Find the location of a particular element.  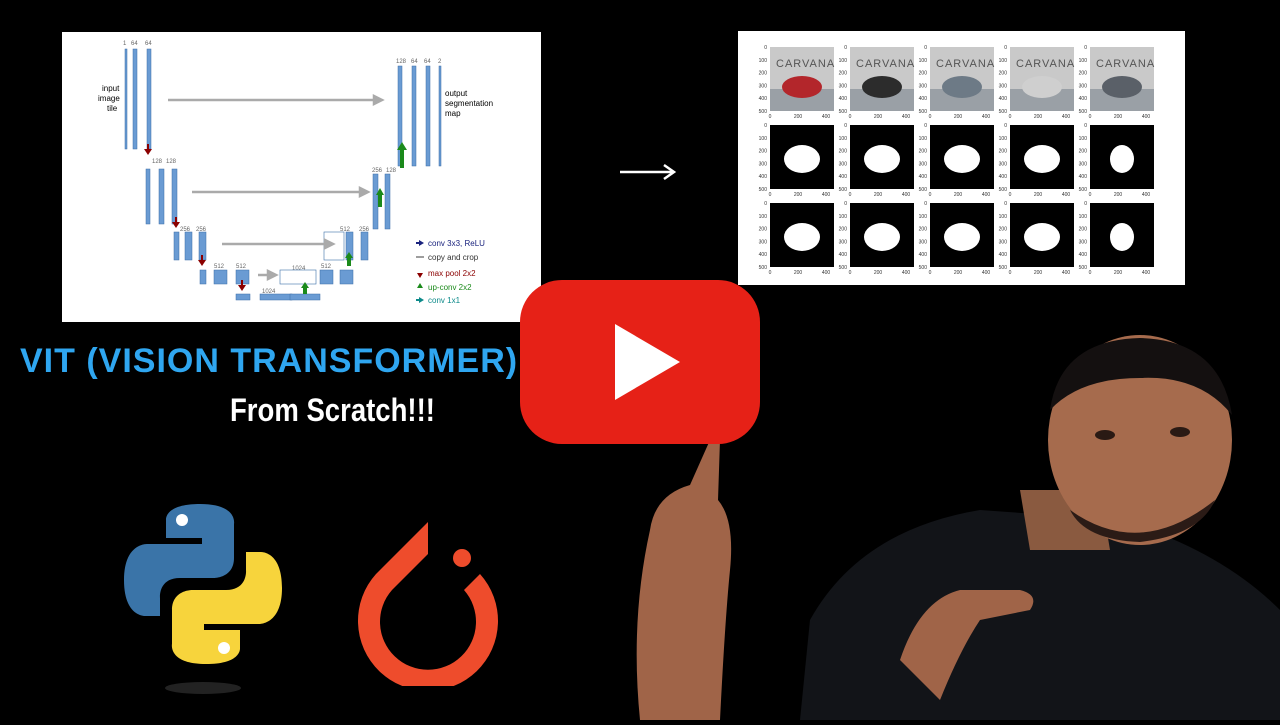

ch-1024a: 1024 is located at coordinates (269, 292).